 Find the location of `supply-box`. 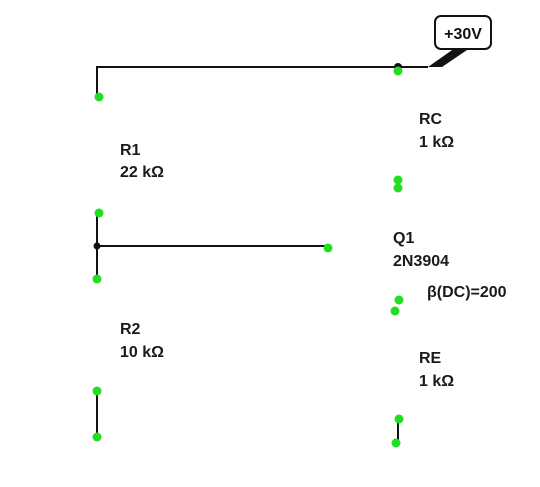

supply-box is located at coordinates (463, 32).